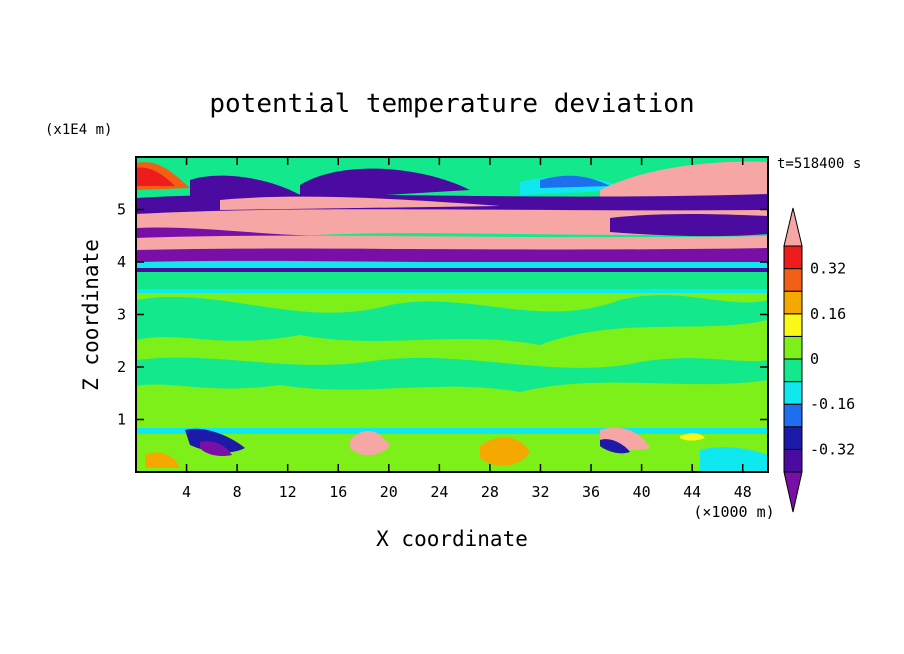  Describe the element at coordinates (439, 492) in the screenshot. I see `x-tick-label: 24` at that location.